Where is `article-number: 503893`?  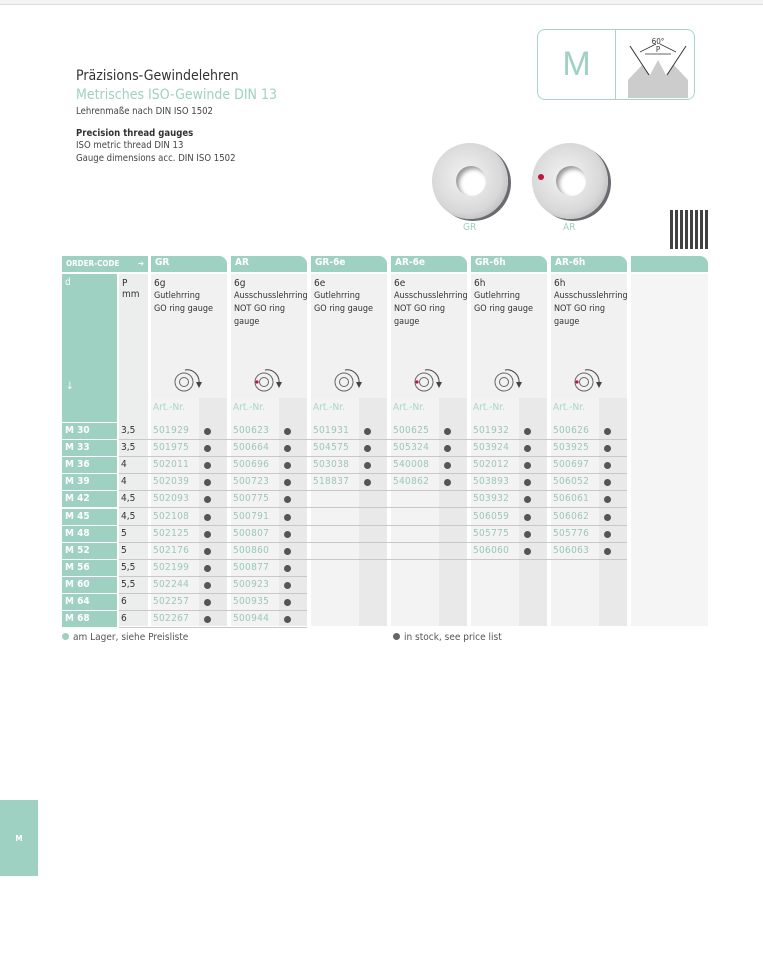
article-number: 503893 is located at coordinates (491, 482).